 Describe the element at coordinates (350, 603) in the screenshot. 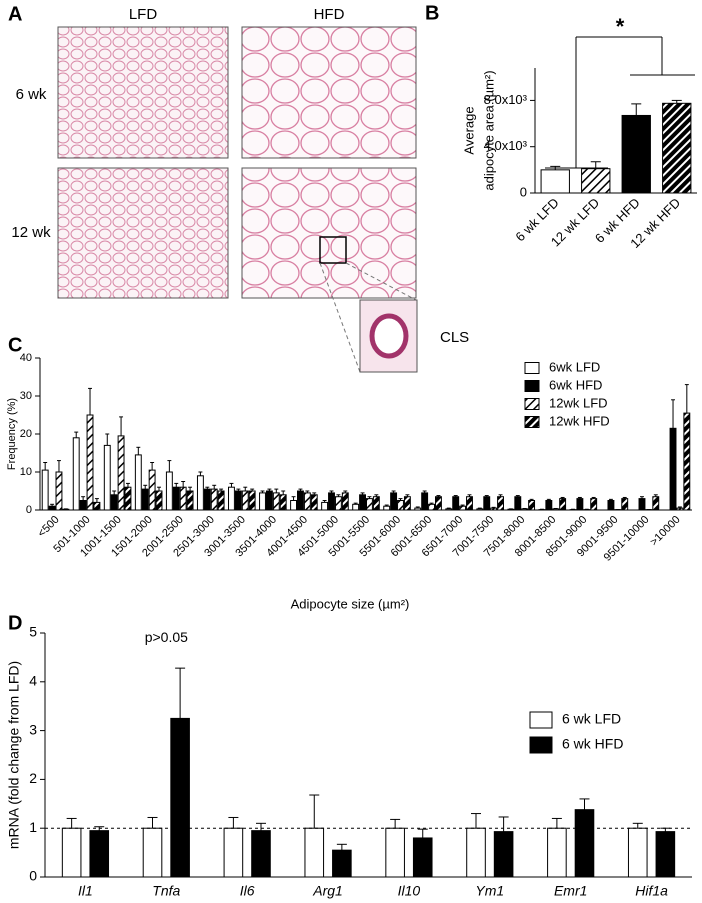

I see `x-axis-label: Adipocyte size (µm²)` at that location.